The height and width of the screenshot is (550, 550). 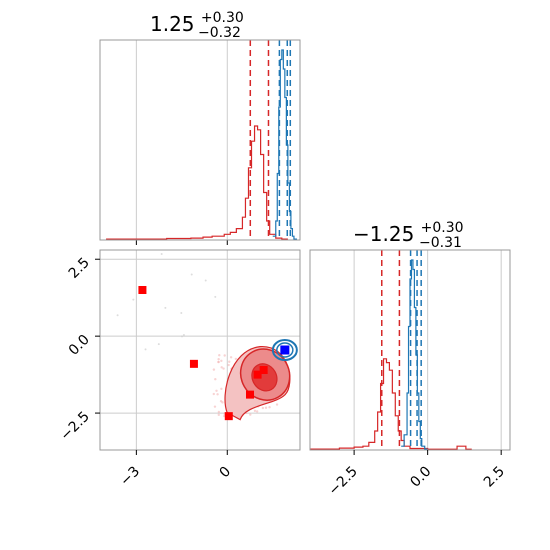 What do you see at coordinates (79, 345) in the screenshot?
I see `ytick-label: 0.0` at bounding box center [79, 345].